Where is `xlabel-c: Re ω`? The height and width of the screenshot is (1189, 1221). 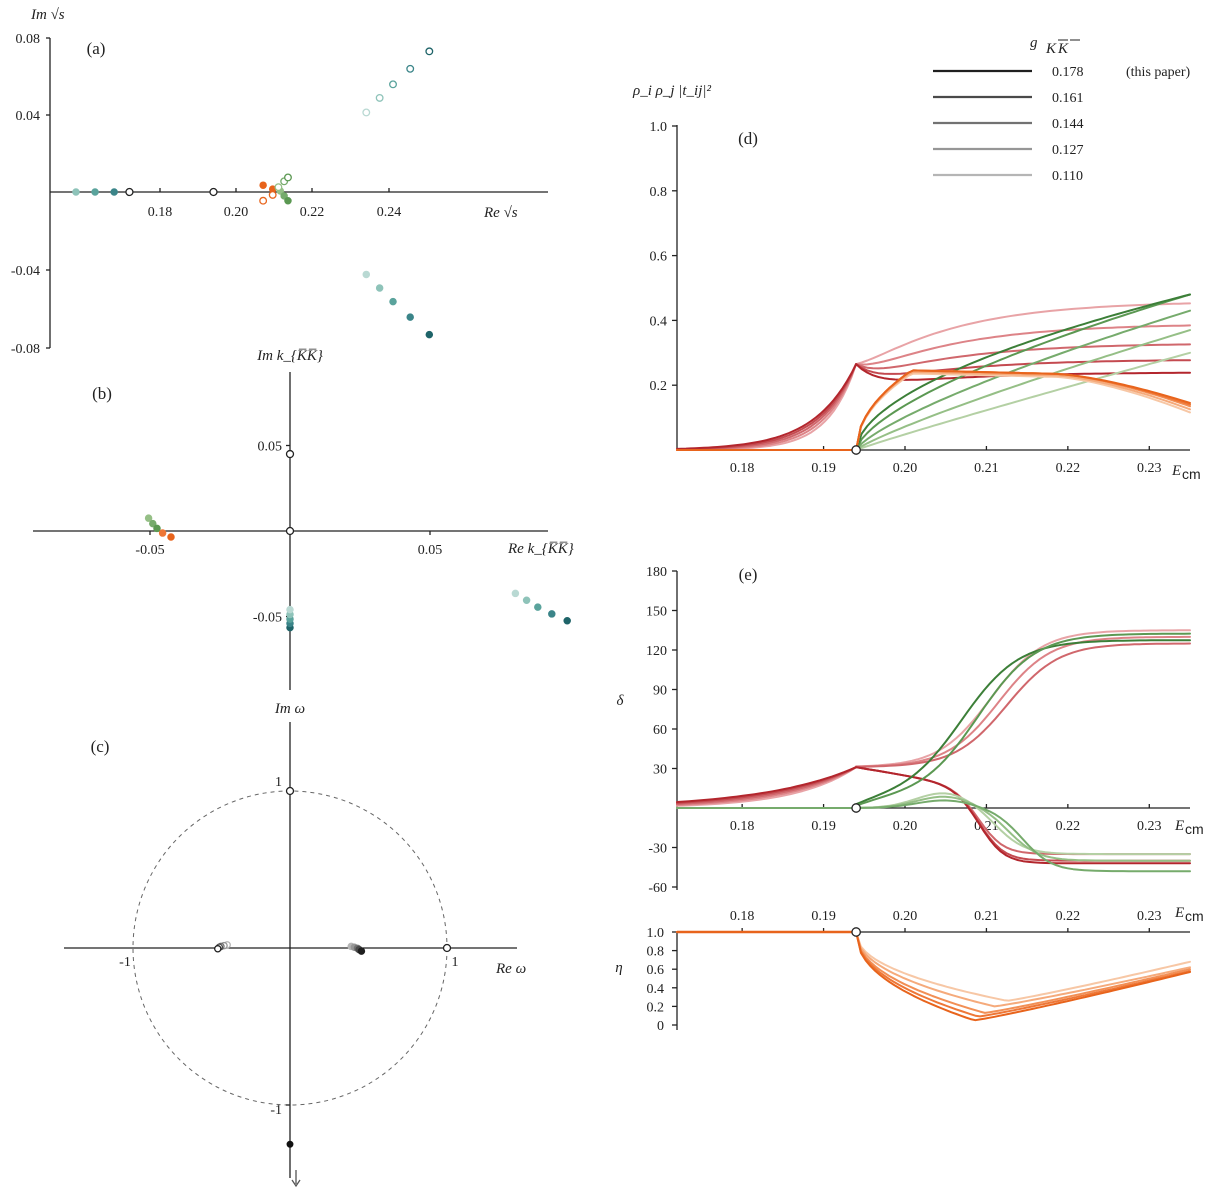 xlabel-c: Re ω is located at coordinates (510, 969).